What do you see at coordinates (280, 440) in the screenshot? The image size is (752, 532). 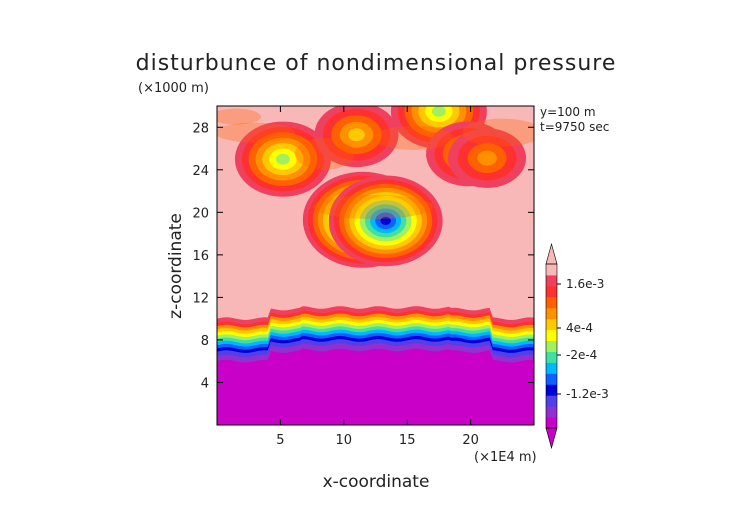 I see `x-tick-label: 5` at bounding box center [280, 440].